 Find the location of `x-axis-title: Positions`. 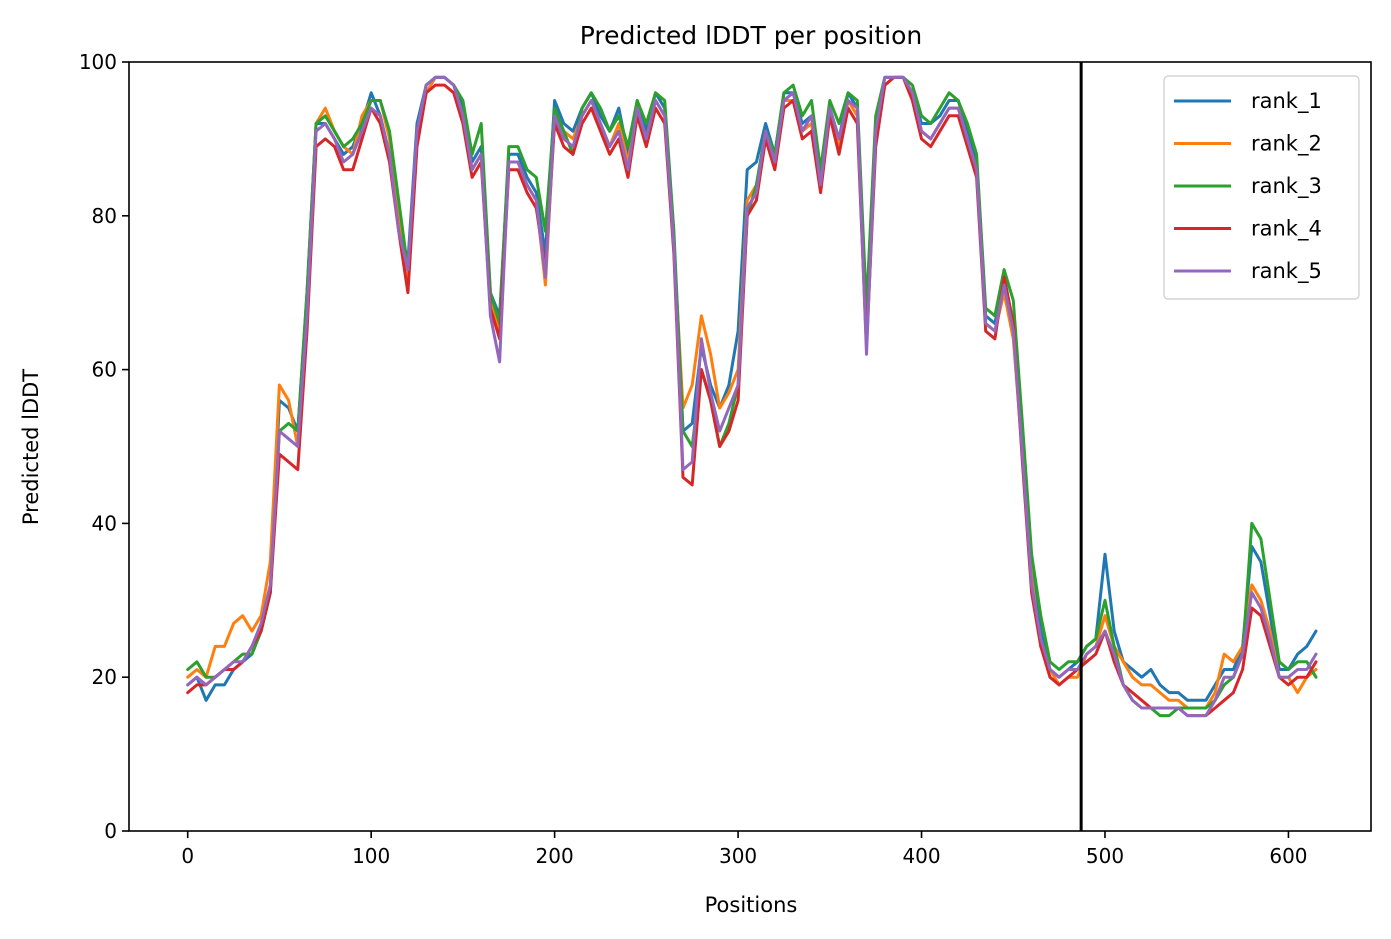

x-axis-title: Positions is located at coordinates (751, 905).